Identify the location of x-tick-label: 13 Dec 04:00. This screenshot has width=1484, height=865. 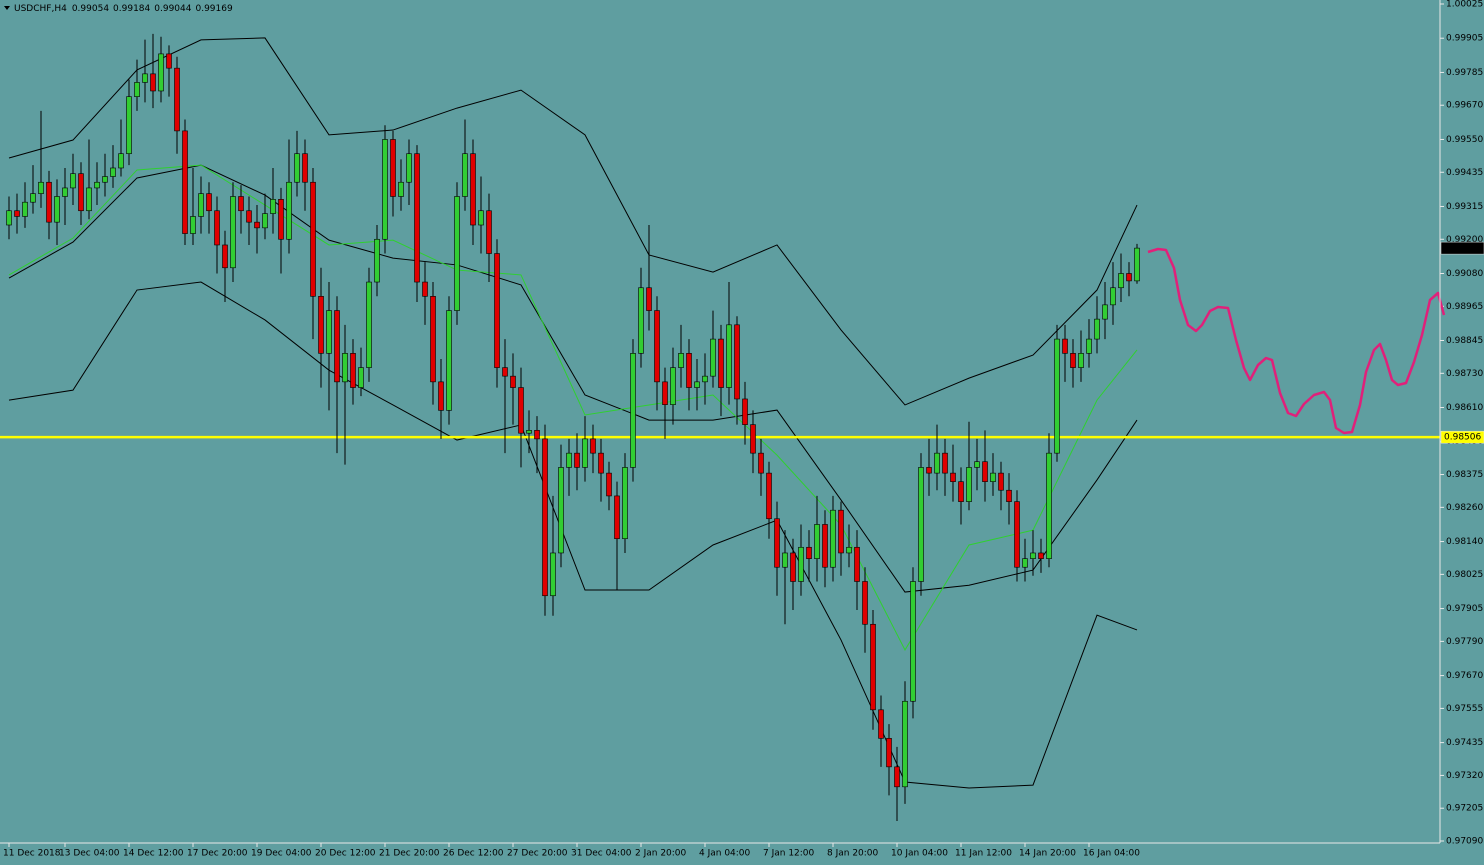
(89, 854).